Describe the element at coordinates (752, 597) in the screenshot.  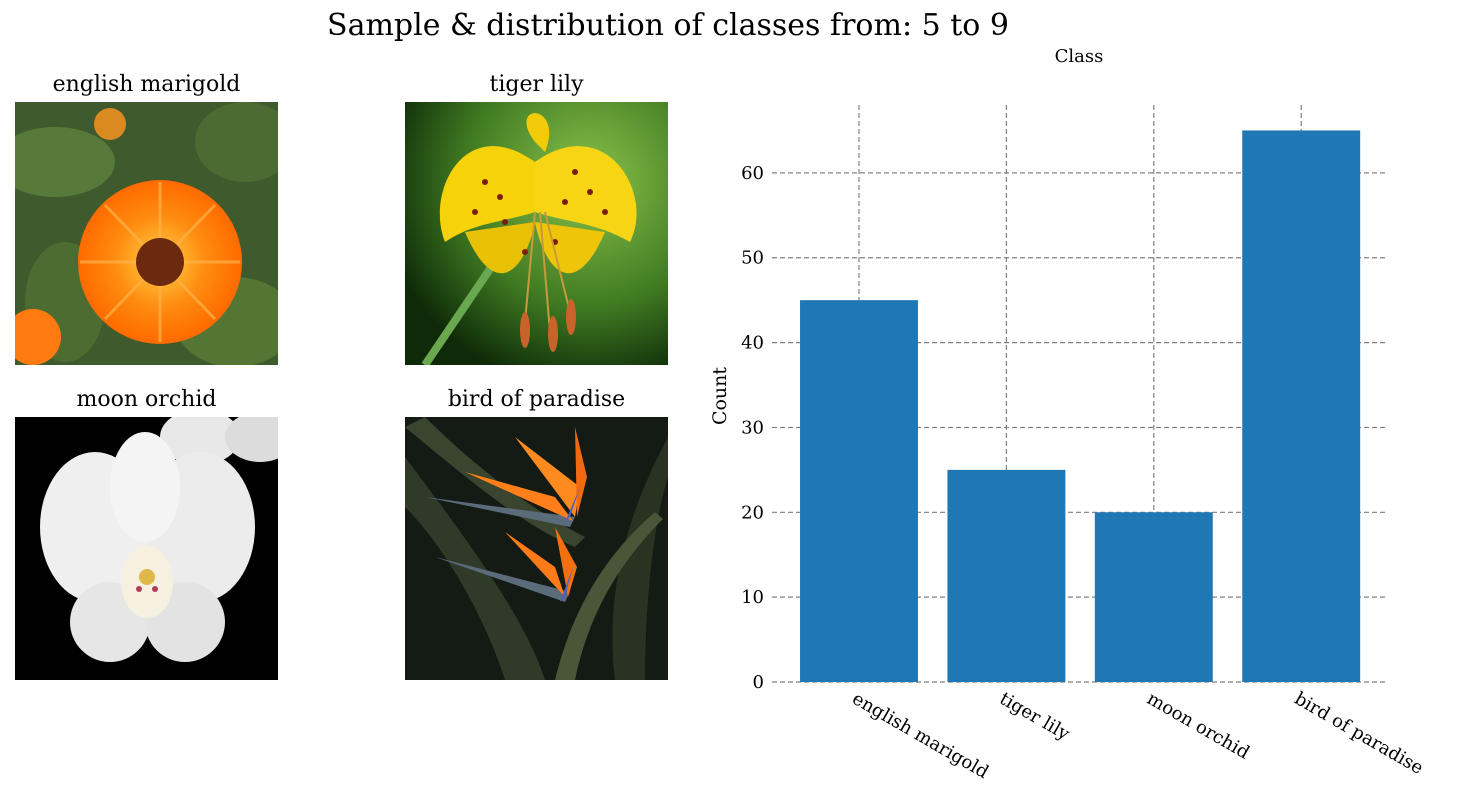
I see `y-tick-label: 10` at that location.